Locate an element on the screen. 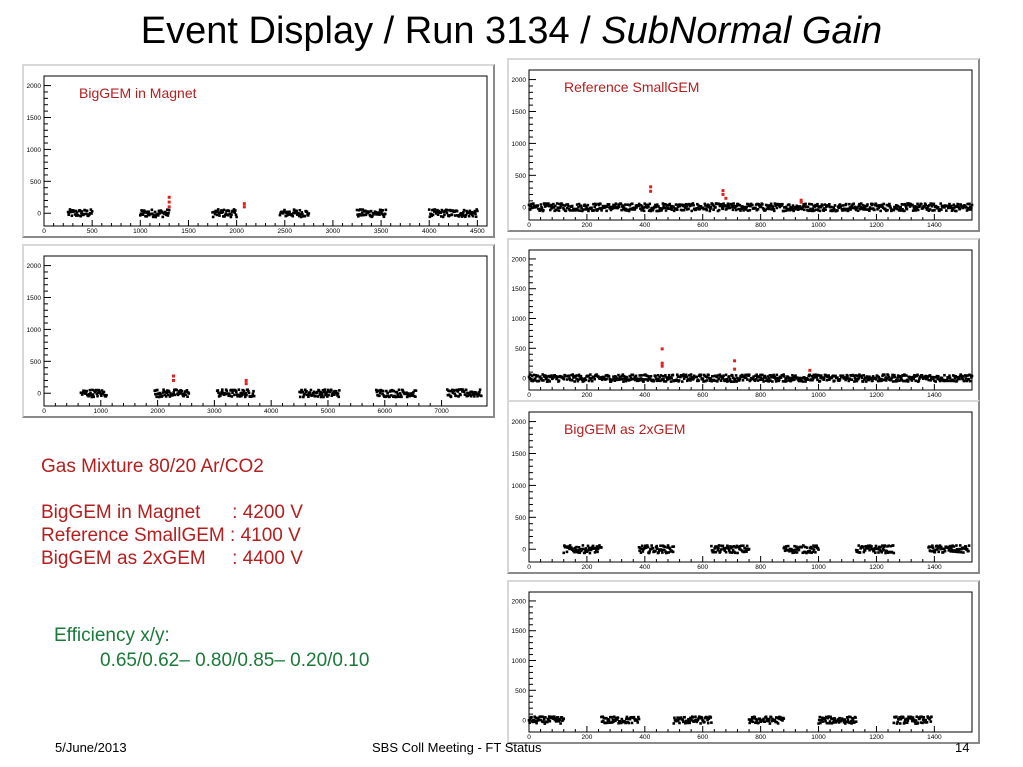 The height and width of the screenshot is (767, 1023). x-tick-label: 800 is located at coordinates (760, 395).